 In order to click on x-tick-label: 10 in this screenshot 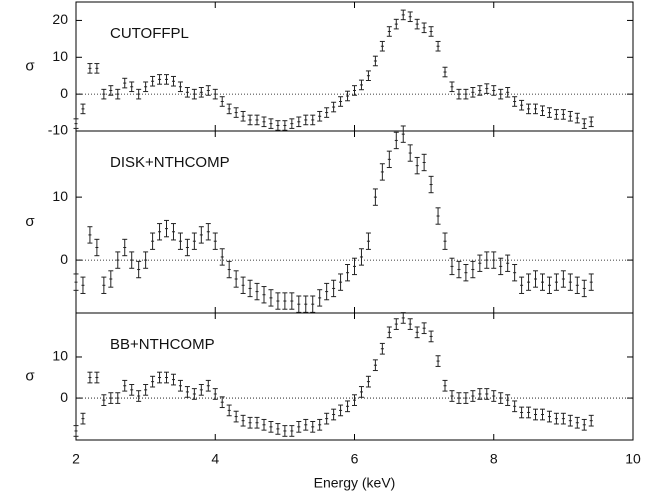, I will do `click(633, 459)`.